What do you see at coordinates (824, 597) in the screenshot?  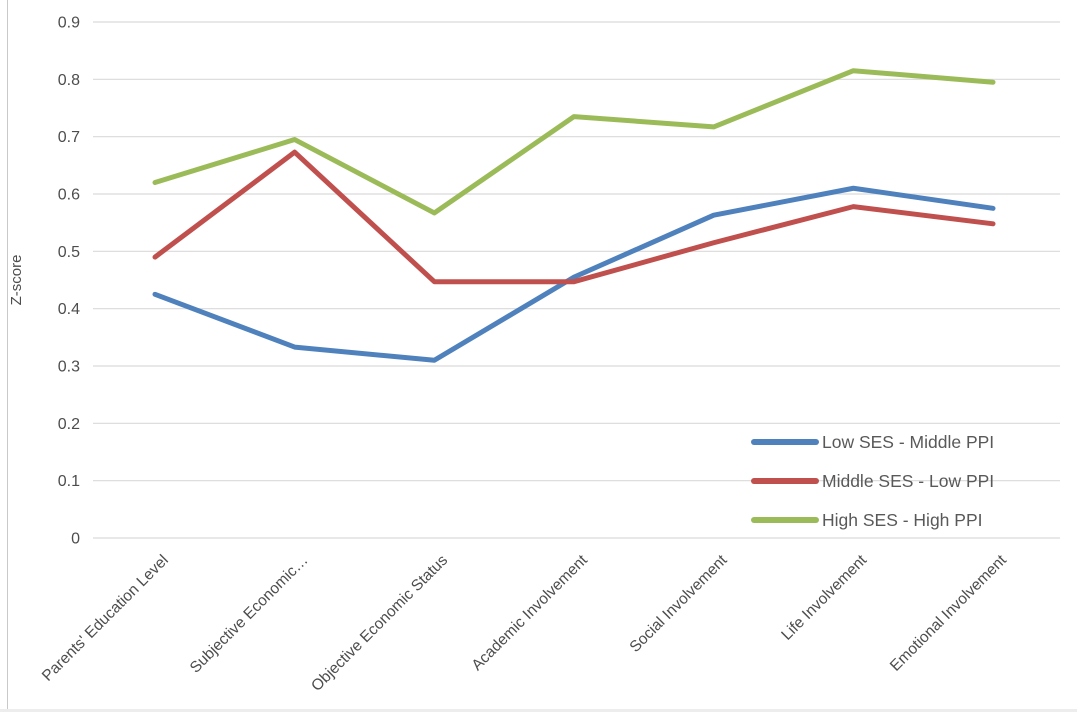 I see `x-category-label: Life Involvement` at bounding box center [824, 597].